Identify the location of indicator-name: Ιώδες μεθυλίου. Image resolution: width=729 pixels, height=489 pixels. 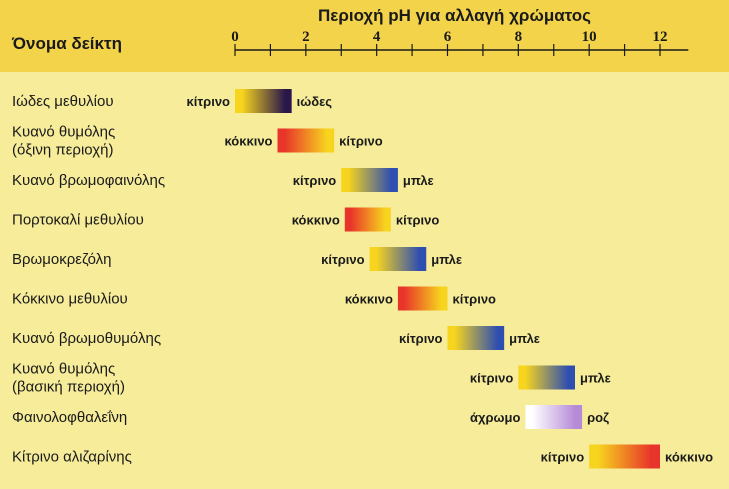
(63, 101).